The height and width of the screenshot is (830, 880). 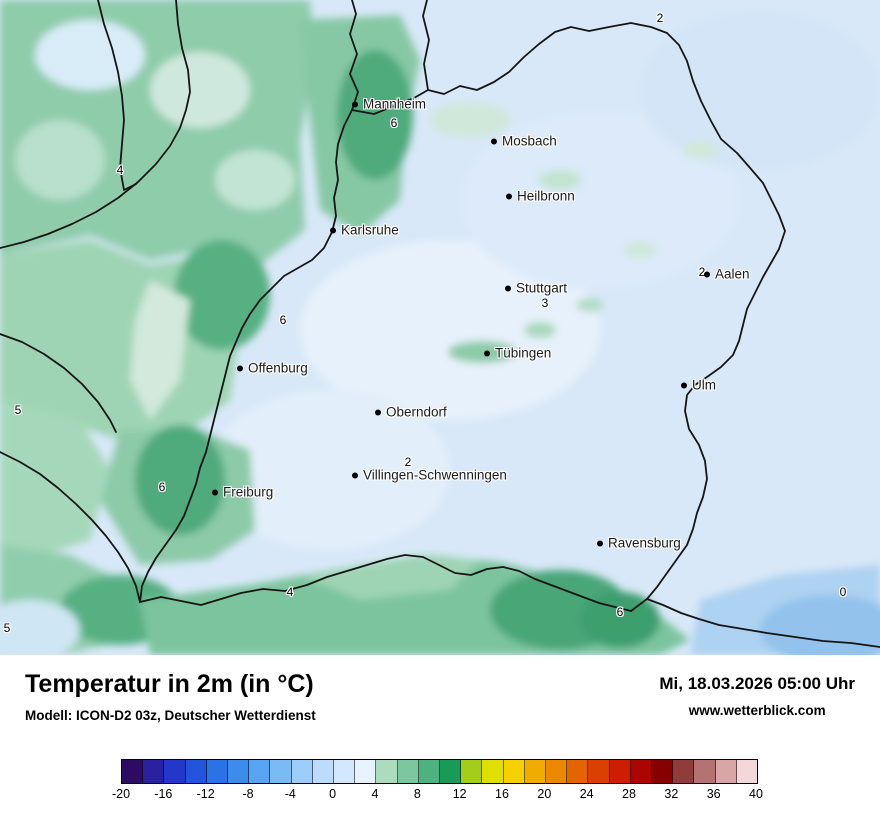 I want to click on city-marker-heilbronn: Heilbronn, so click(x=540, y=196).